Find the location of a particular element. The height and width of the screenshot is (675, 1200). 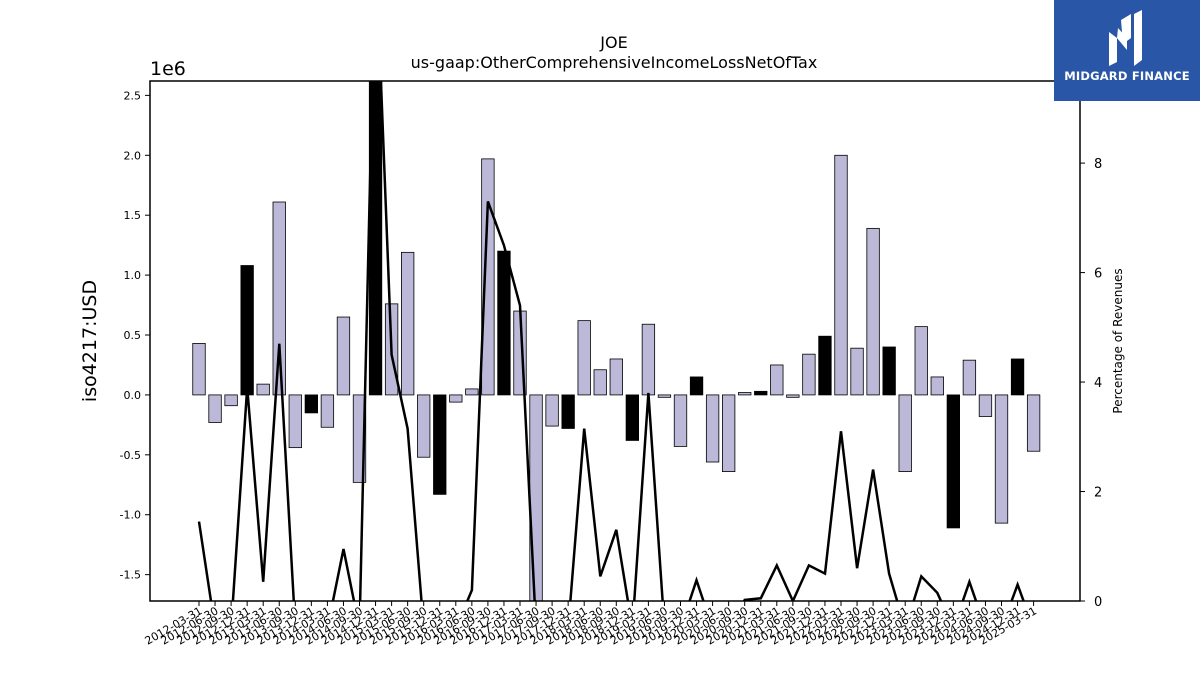

y-tick-label: 1.5 is located at coordinates (133, 215).